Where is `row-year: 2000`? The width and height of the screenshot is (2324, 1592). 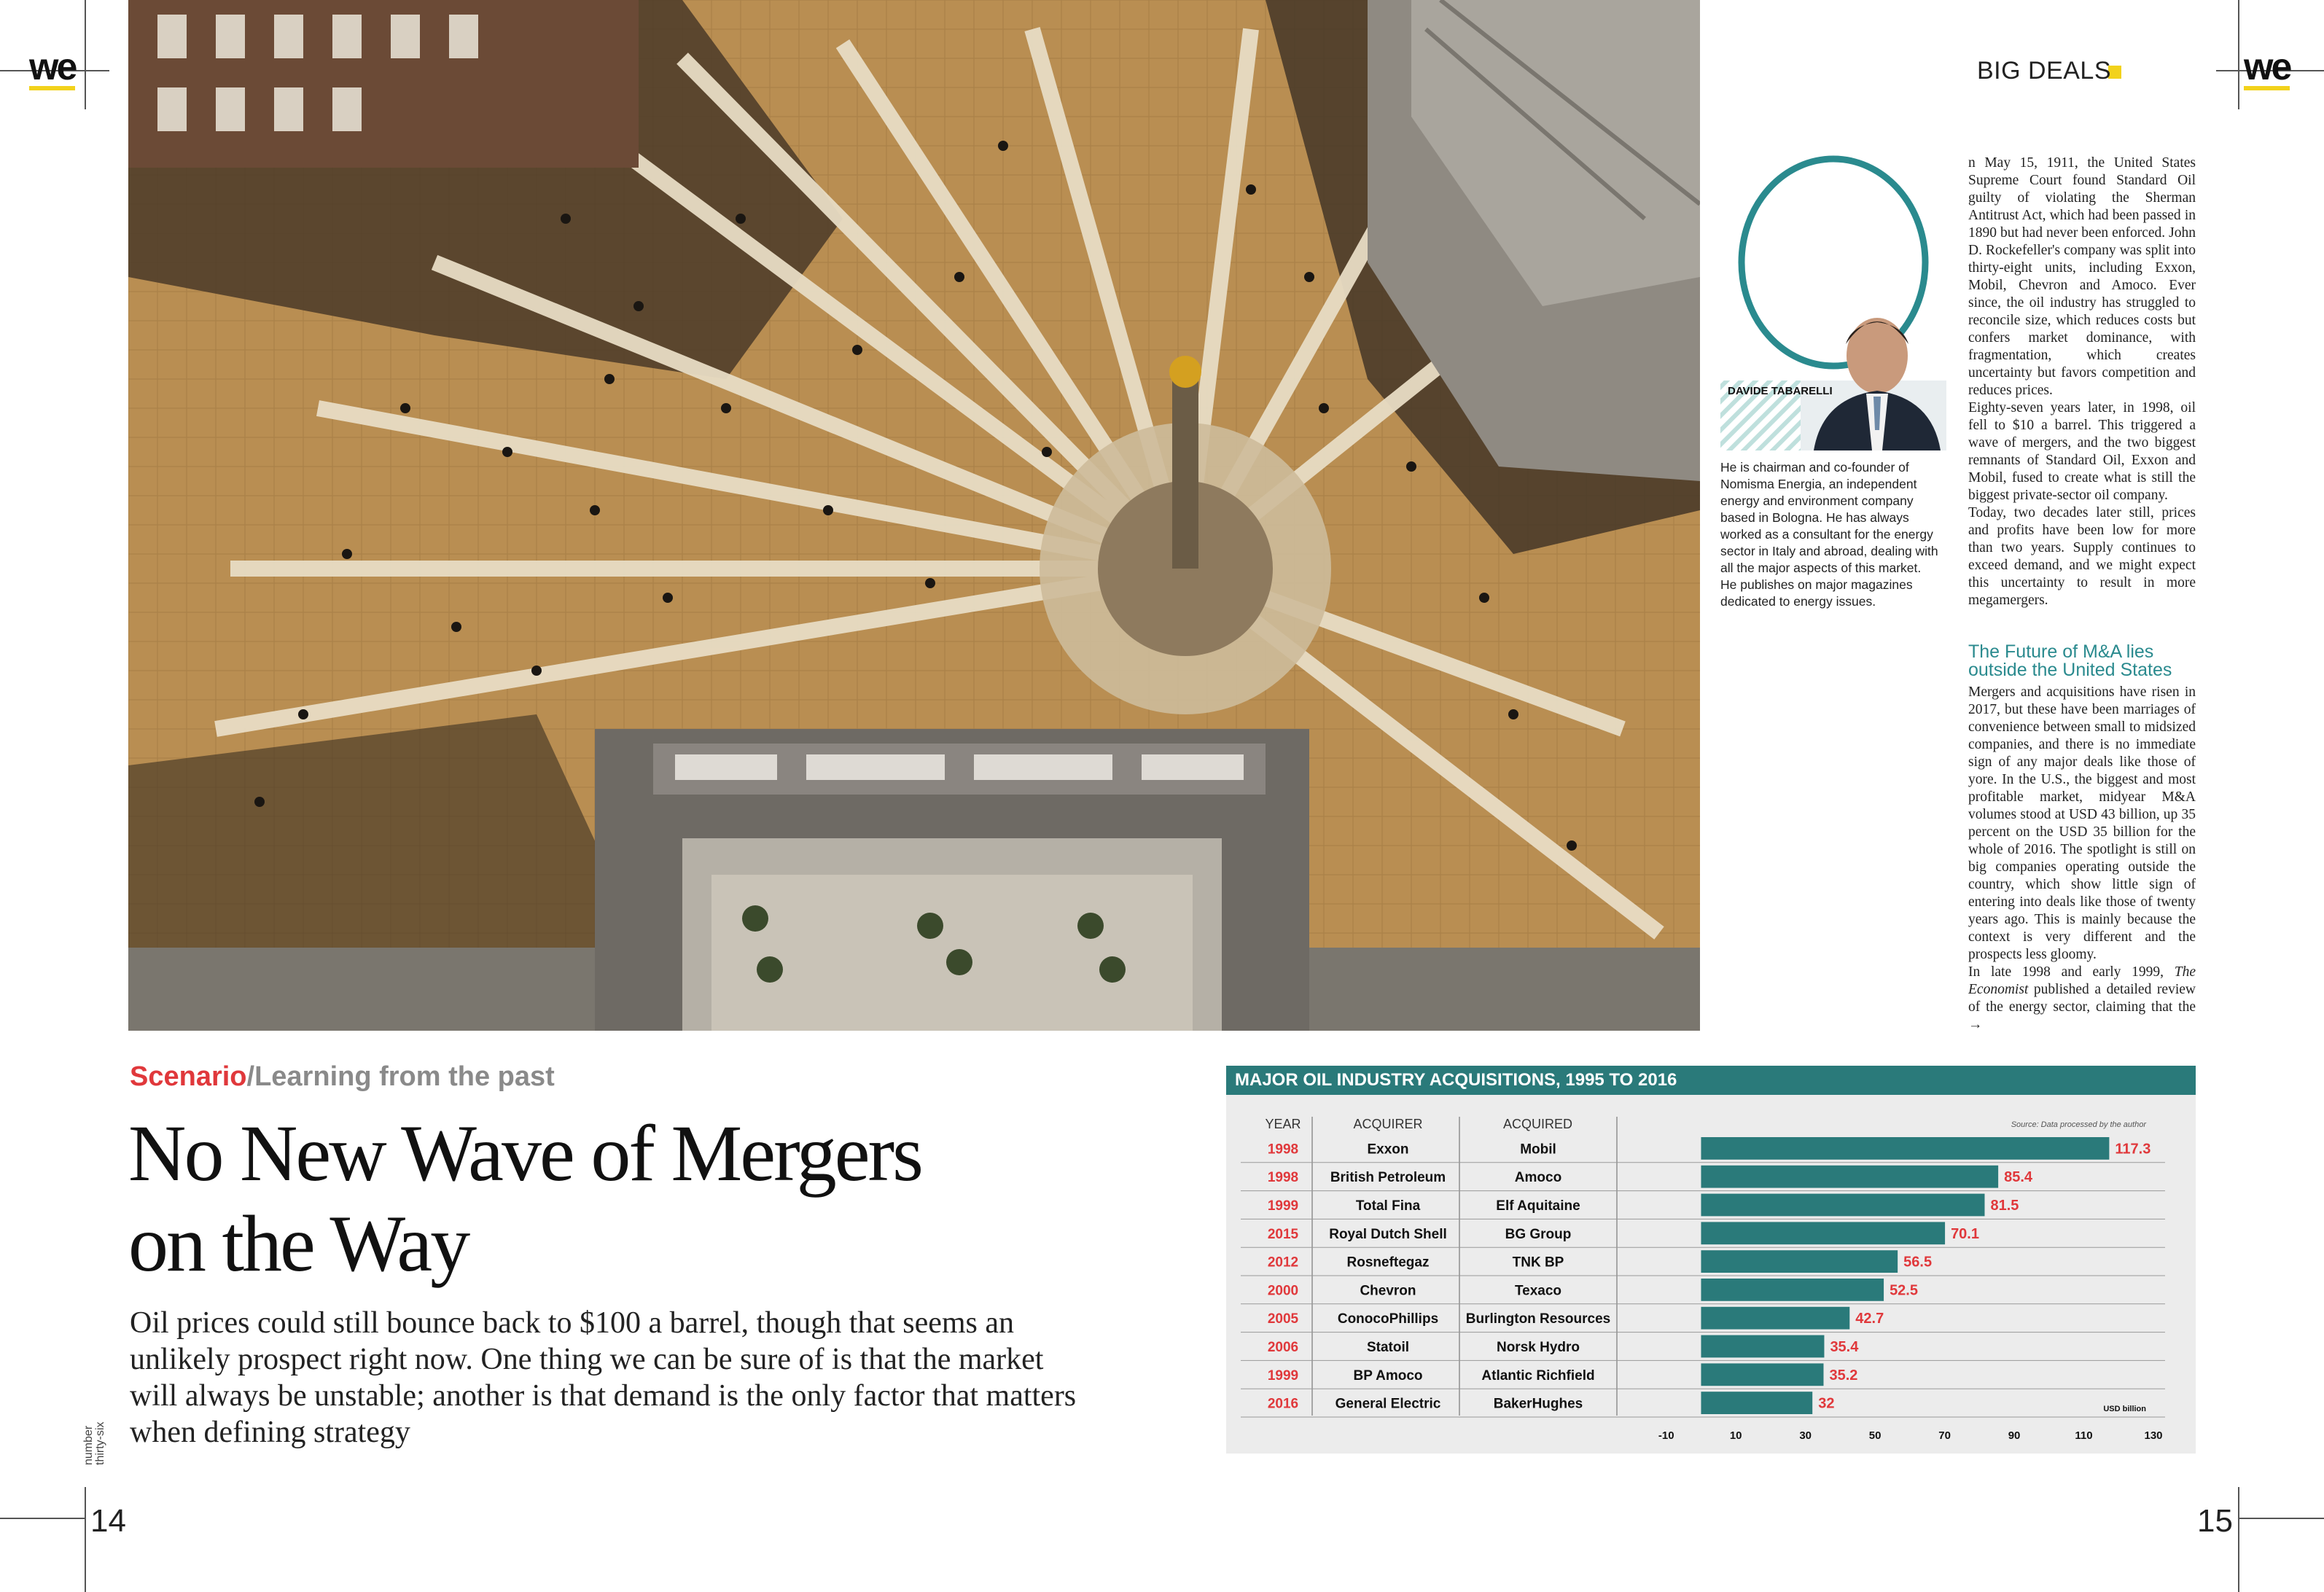
row-year: 2000 is located at coordinates (1283, 1290).